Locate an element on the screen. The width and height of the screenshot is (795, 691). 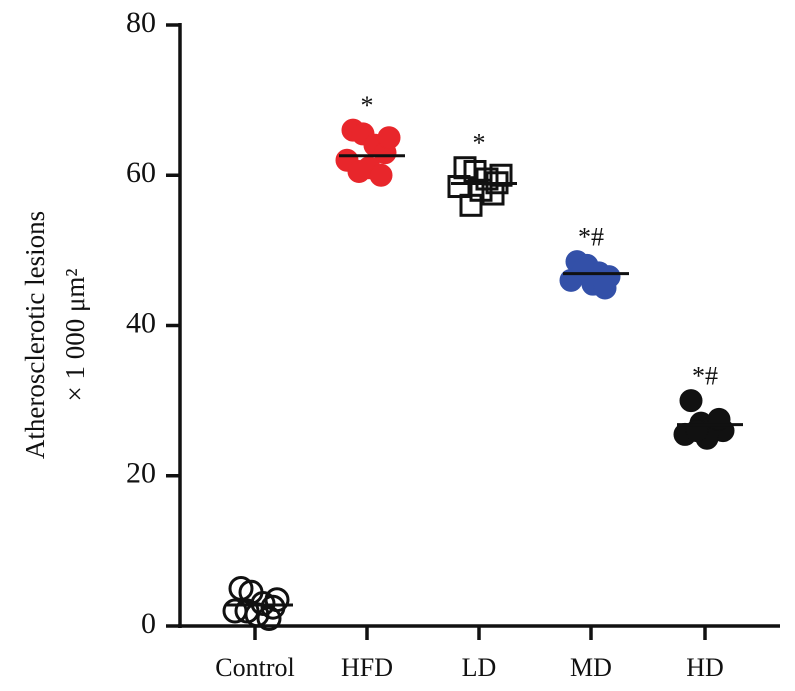
y-axis-label: Atherosclerotic lesions × 1 000 μm² is located at coordinates (55, 335).